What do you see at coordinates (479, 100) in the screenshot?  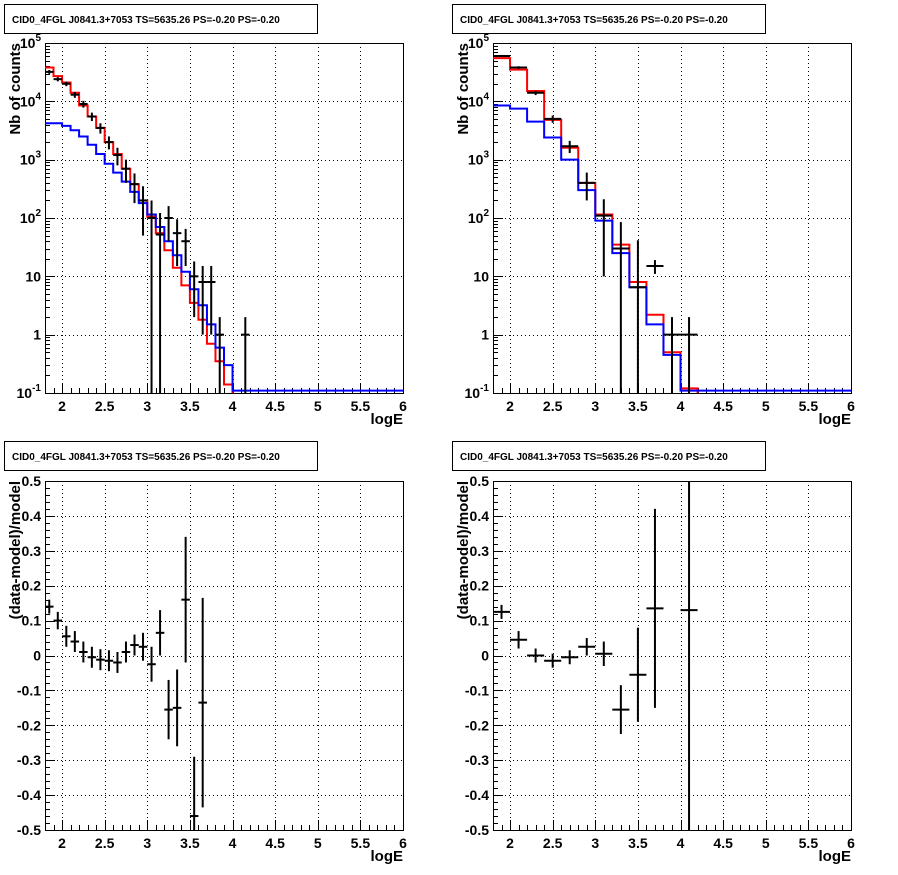 I see `y-tick-label: 10⁴` at bounding box center [479, 100].